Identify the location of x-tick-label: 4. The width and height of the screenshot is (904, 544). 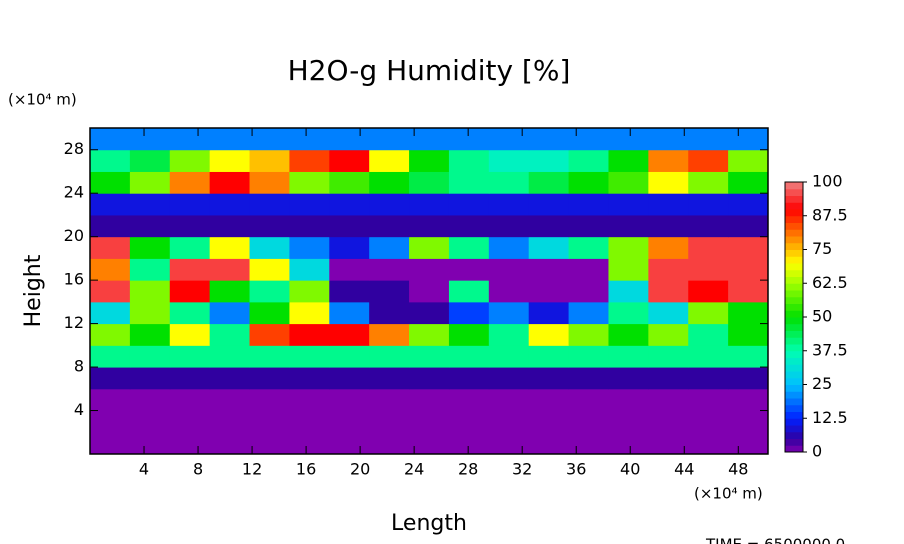
(144, 469).